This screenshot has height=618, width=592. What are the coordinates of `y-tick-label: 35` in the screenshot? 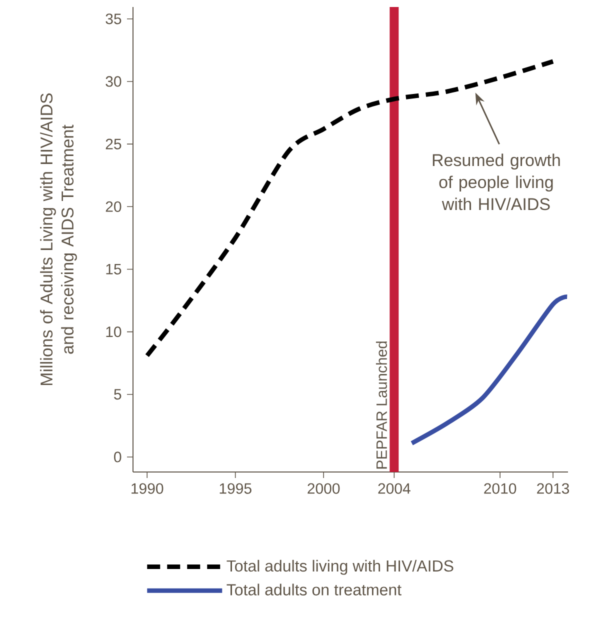 It's located at (114, 19).